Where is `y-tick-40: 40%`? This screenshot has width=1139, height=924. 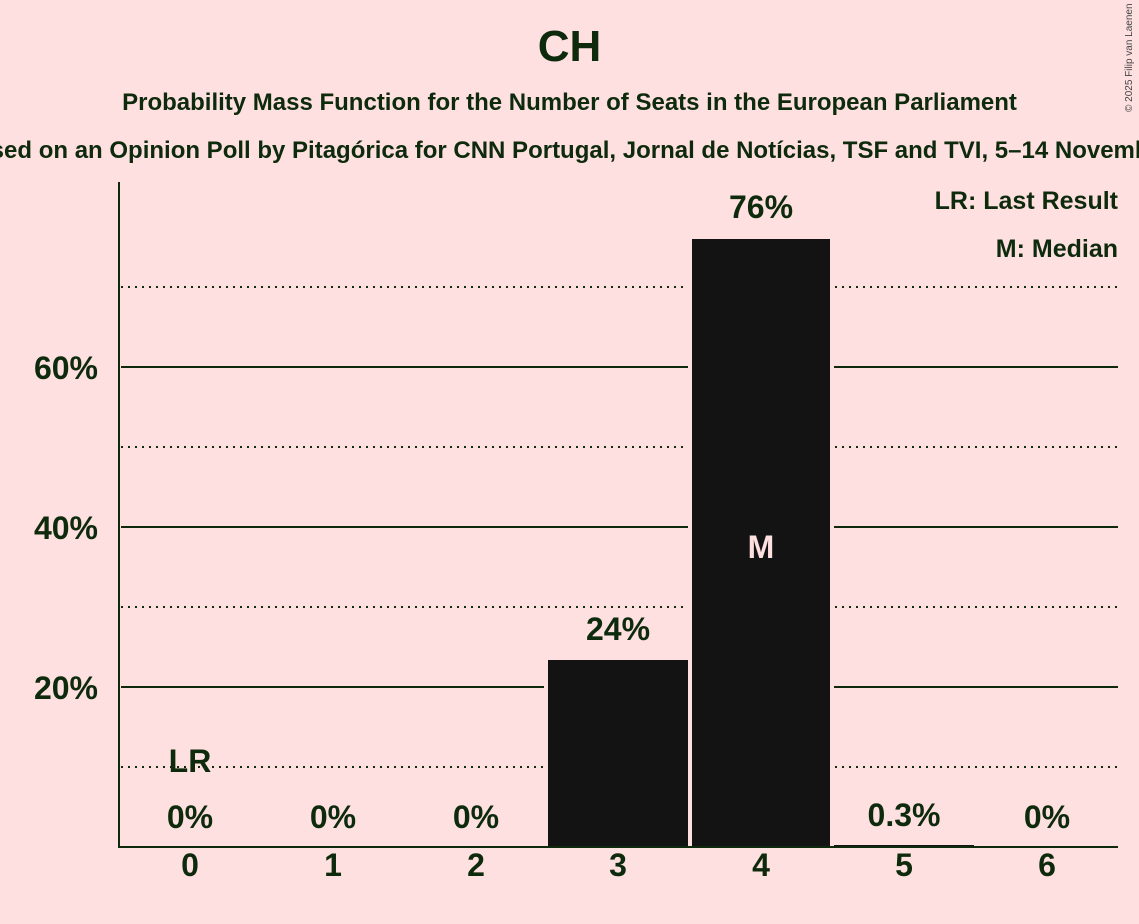 y-tick-40: 40% is located at coordinates (66, 528).